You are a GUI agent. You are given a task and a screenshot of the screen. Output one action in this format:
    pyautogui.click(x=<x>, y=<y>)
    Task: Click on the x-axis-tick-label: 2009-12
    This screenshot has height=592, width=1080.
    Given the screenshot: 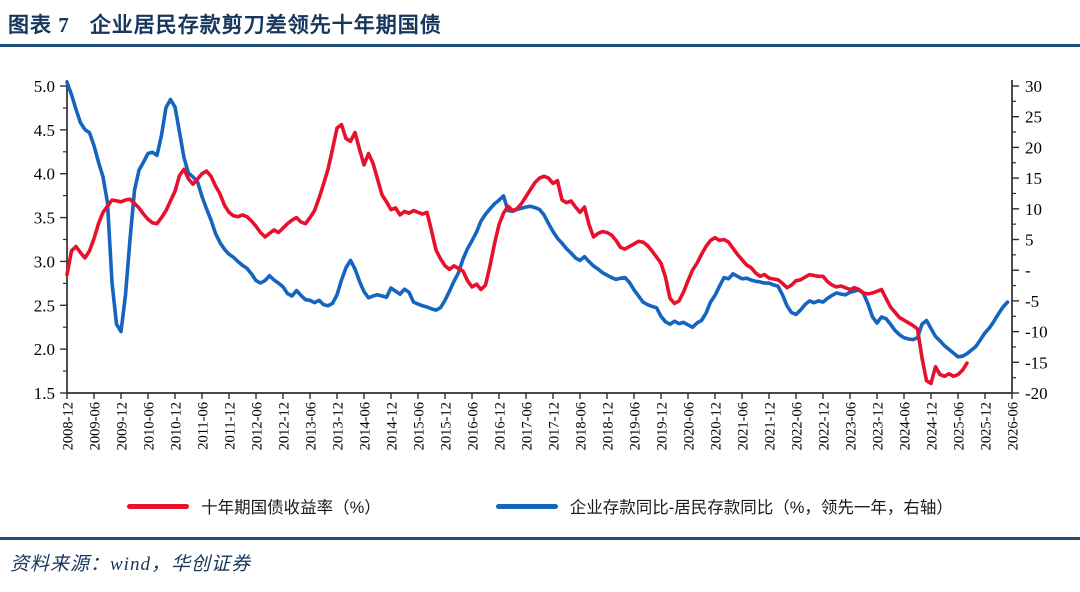 What is the action you would take?
    pyautogui.click(x=123, y=426)
    